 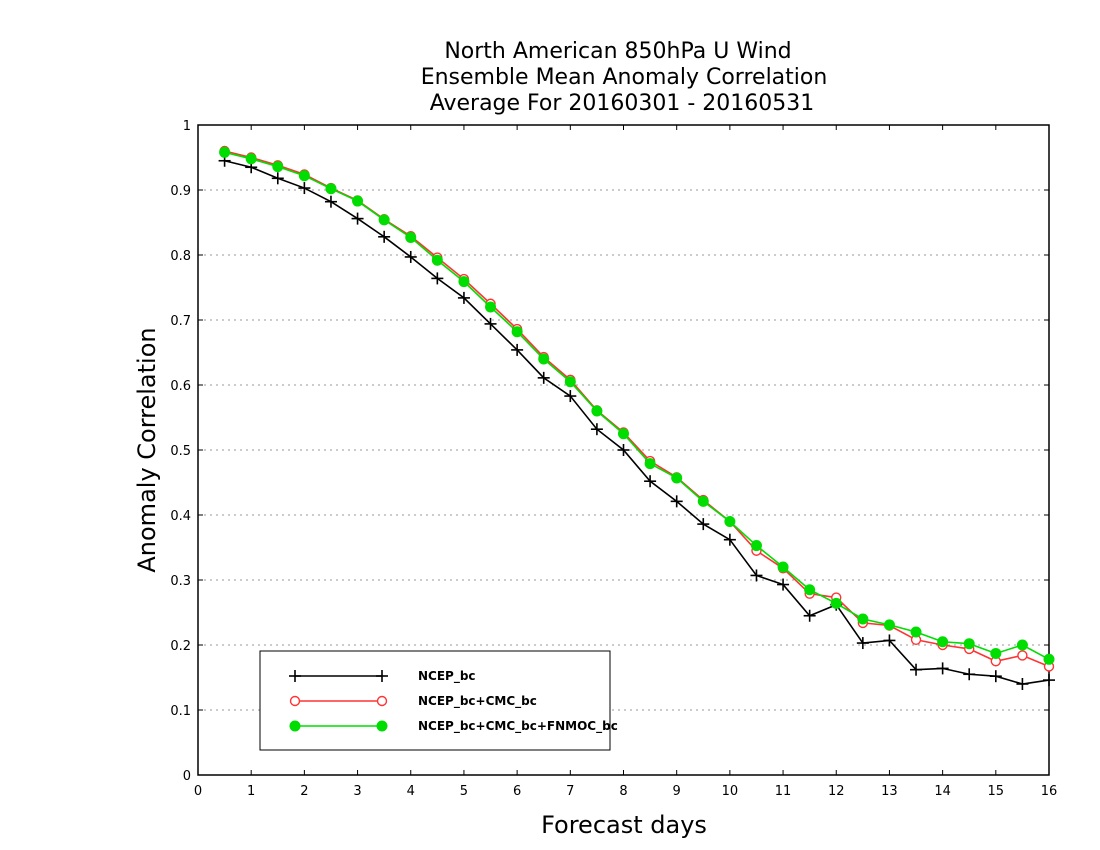 I want to click on x-tick-label: 12, so click(x=836, y=791).